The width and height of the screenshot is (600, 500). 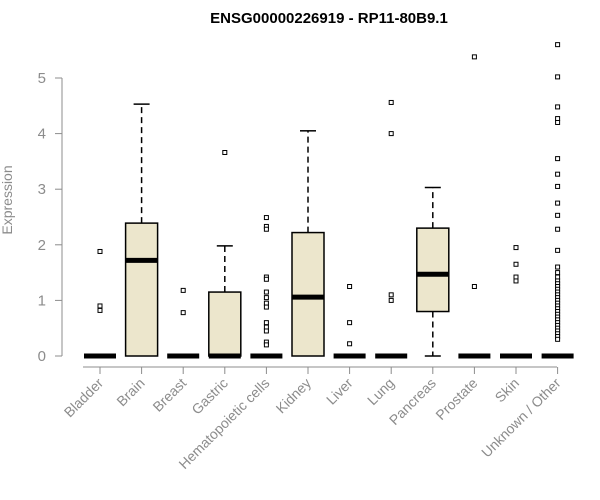 What do you see at coordinates (456, 399) in the screenshot?
I see `x-tick-label: Prostate` at bounding box center [456, 399].